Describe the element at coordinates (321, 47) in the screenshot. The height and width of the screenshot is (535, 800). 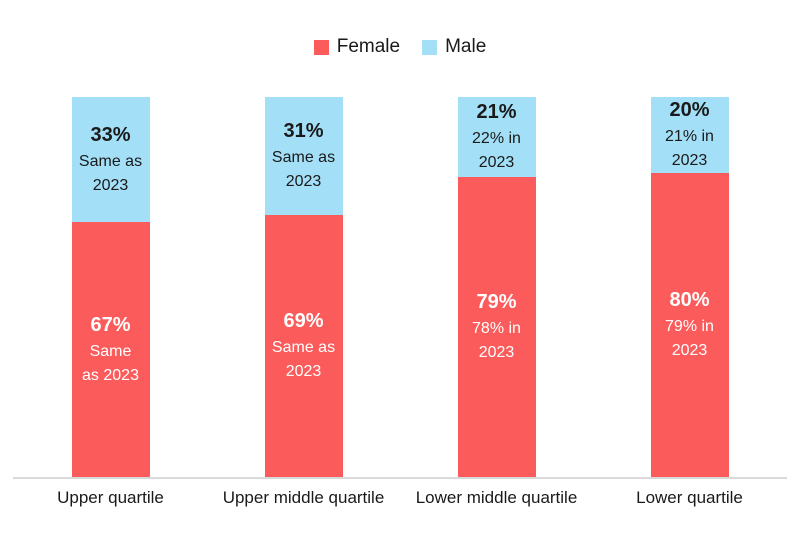
I see `female-swatch-icon` at that location.